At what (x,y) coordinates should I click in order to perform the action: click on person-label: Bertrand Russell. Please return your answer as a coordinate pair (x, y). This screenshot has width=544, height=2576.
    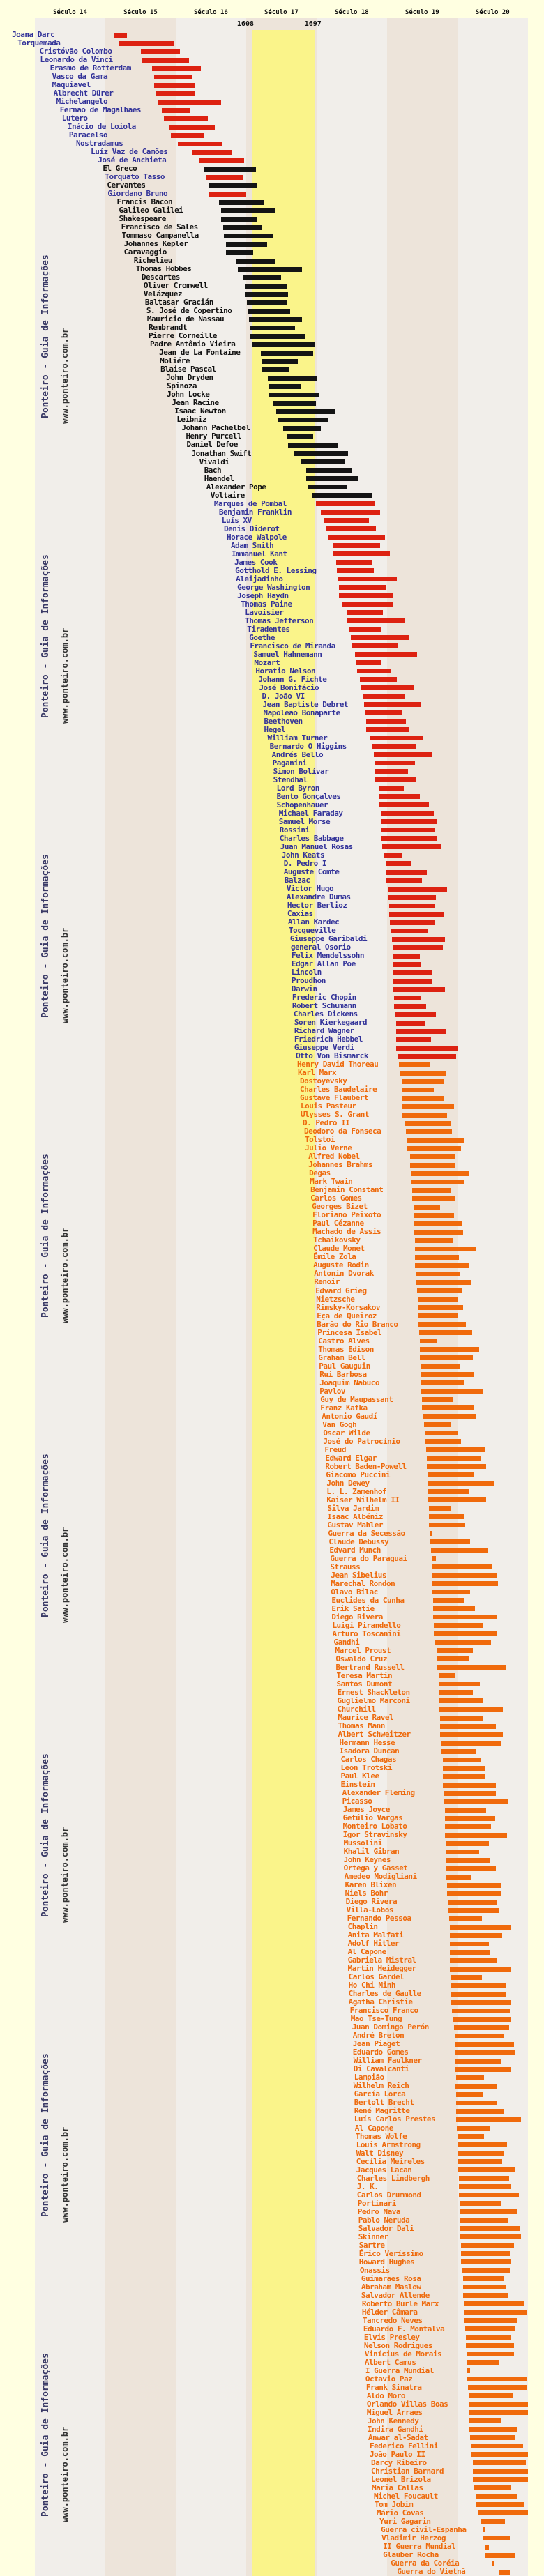
    Looking at the image, I should click on (370, 1667).